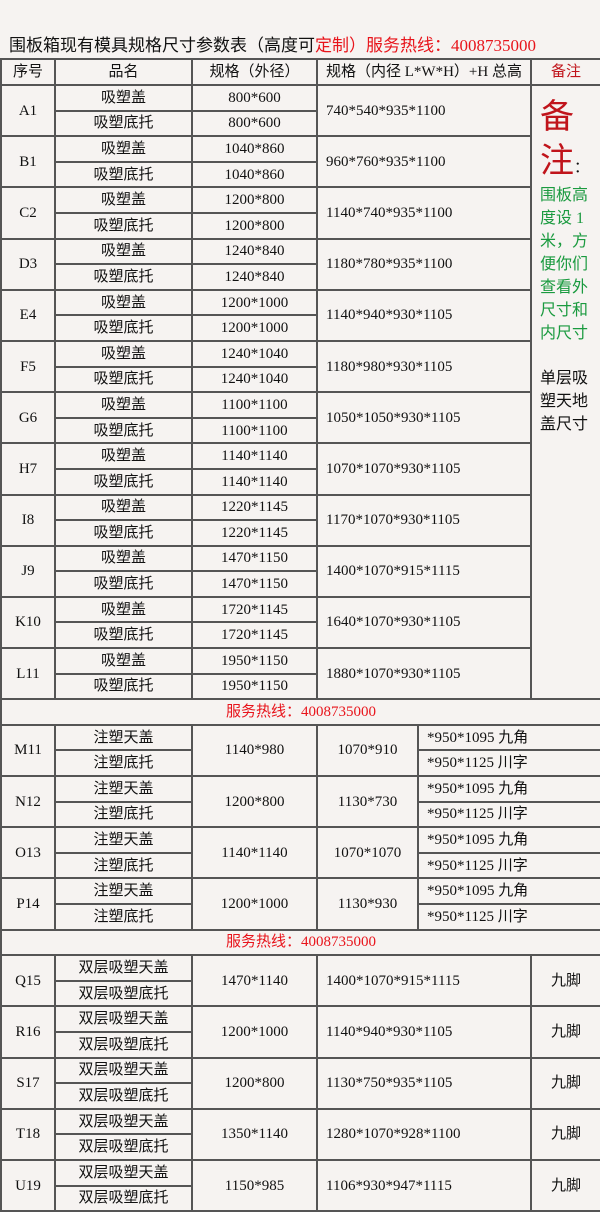  Describe the element at coordinates (300, 917) in the screenshot. I see `table-row: 注塑底托 *950*1125 川字` at that location.